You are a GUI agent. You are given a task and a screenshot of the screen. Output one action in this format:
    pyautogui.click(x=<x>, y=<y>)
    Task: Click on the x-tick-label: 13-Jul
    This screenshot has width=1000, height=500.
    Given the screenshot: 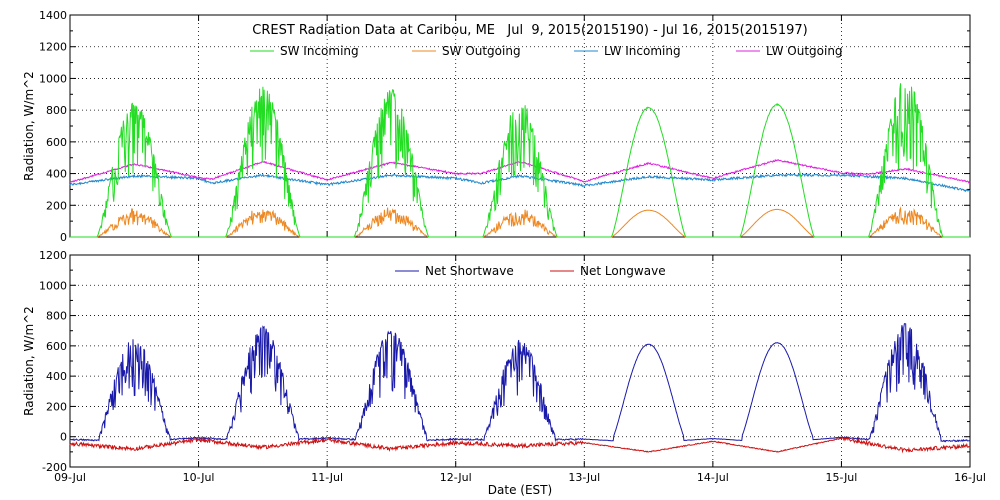 What is the action you would take?
    pyautogui.click(x=584, y=477)
    